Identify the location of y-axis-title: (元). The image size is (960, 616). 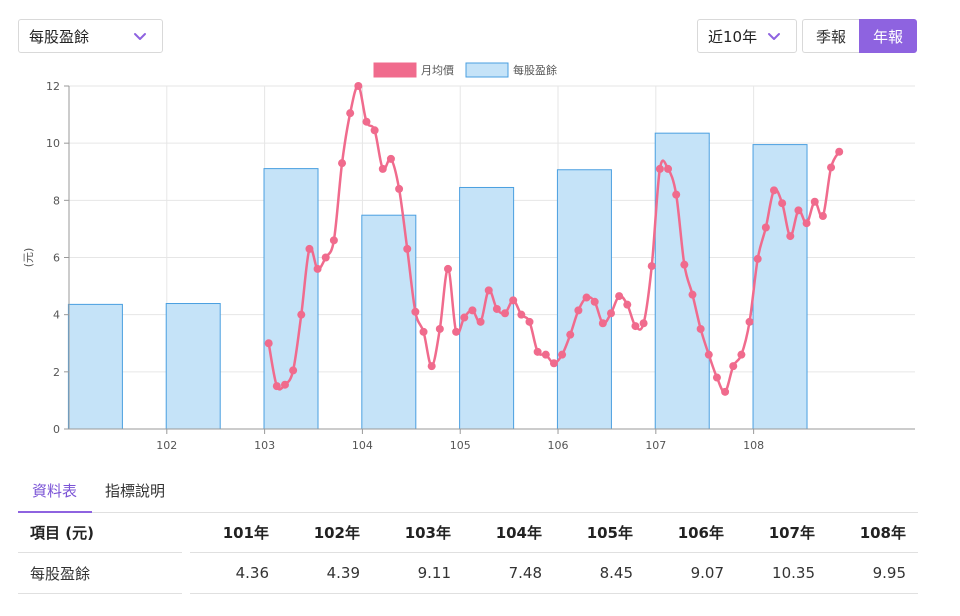
(28, 258).